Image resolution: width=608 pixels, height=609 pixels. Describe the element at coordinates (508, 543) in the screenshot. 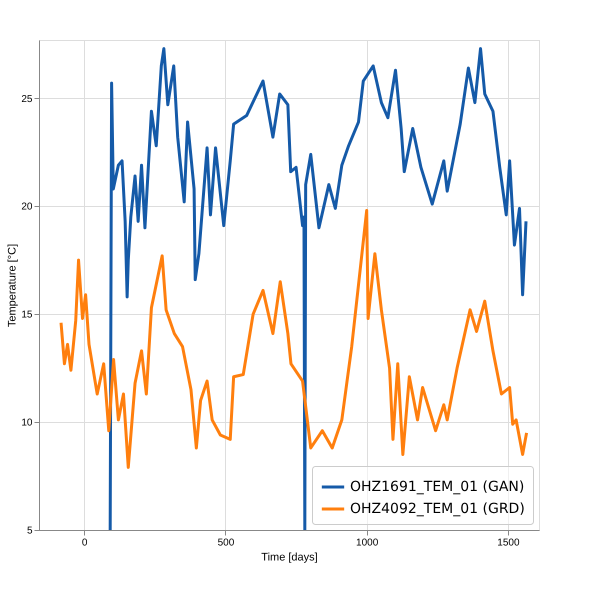

I see `x-tick-label: 1500` at that location.